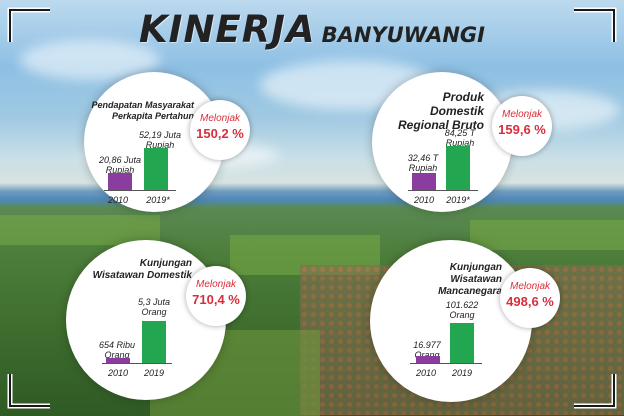 The image size is (624, 416). Describe the element at coordinates (424, 200) in the screenshot. I see `panel-pdrb-year-2010: 2010` at that location.